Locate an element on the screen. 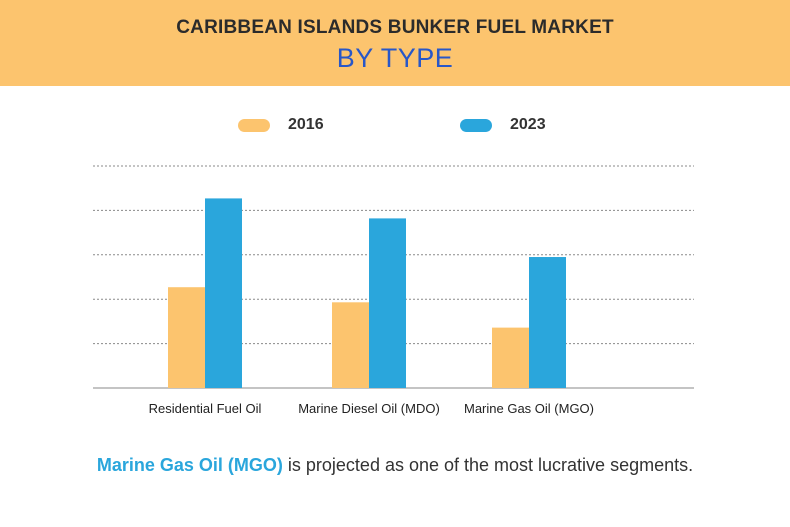  x-tick-label: Marine Diesel Oil (MDO) is located at coordinates (369, 408).